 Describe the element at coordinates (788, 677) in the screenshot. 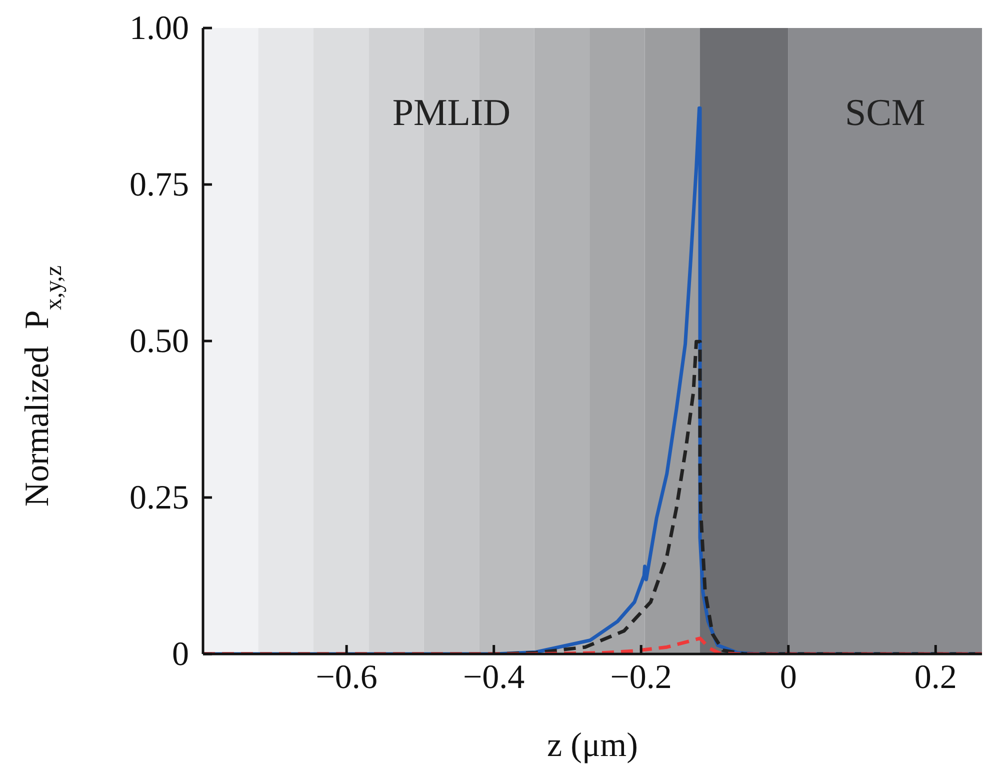

I see `x-tick-label: 0` at that location.